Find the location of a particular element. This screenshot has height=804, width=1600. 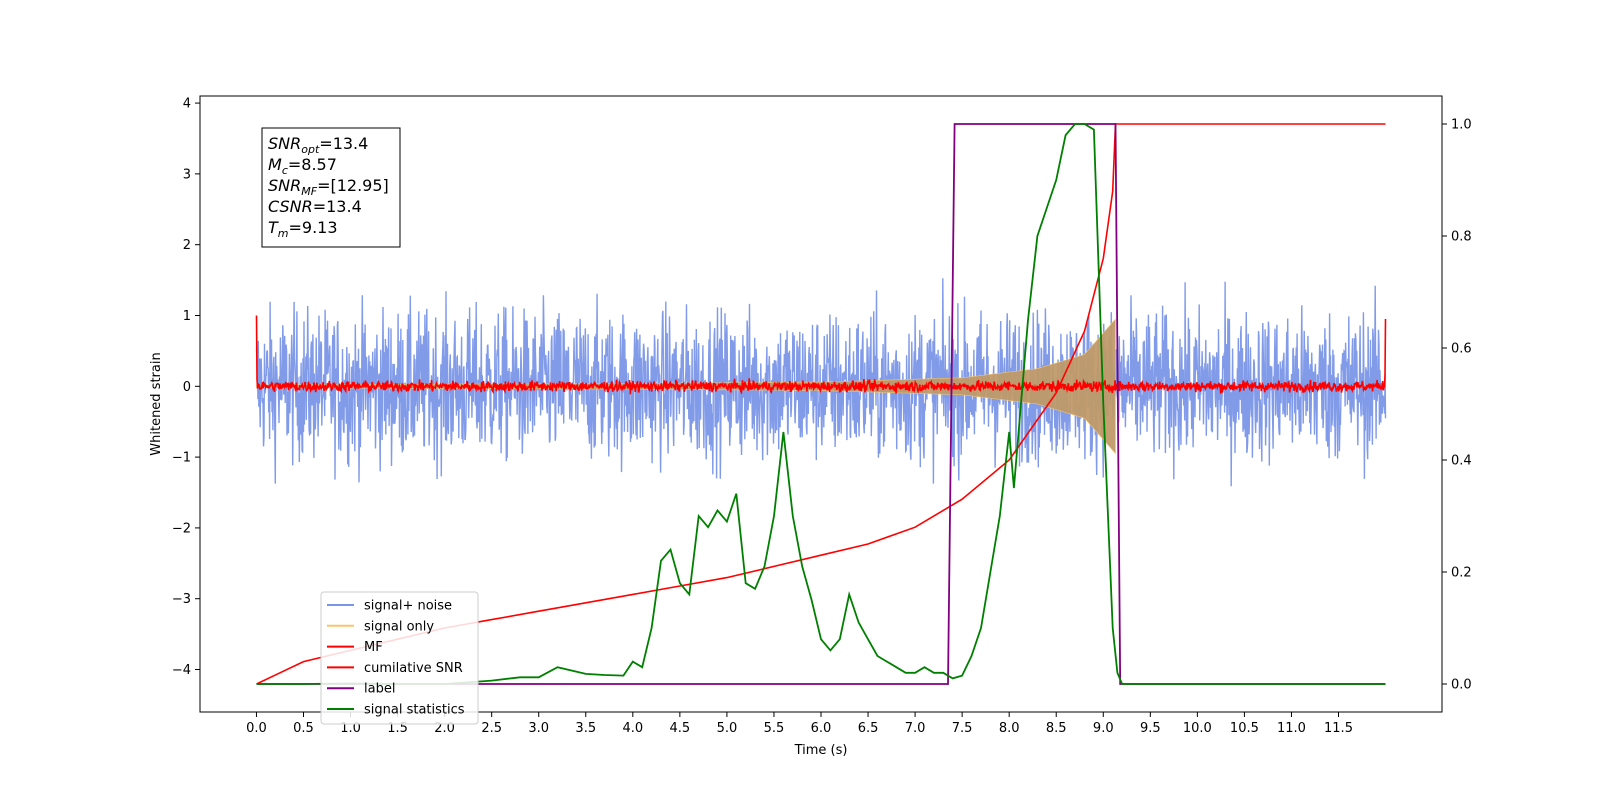

x-tick-label: 1.5 is located at coordinates (397, 728).